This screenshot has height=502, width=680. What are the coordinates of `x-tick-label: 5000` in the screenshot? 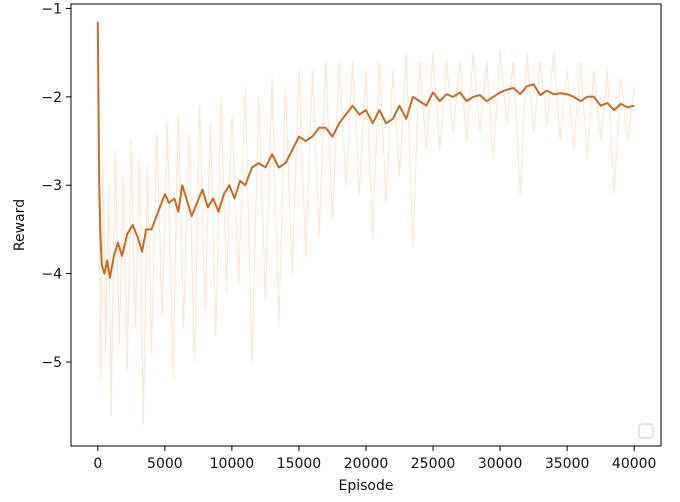 It's located at (165, 464).